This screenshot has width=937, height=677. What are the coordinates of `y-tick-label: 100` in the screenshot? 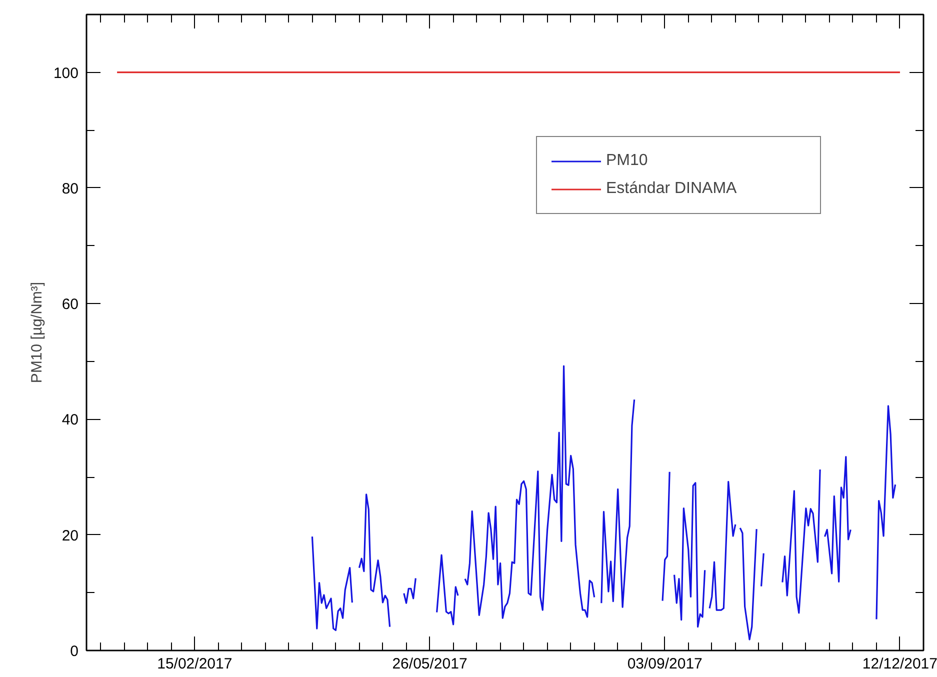 It's located at (66, 73).